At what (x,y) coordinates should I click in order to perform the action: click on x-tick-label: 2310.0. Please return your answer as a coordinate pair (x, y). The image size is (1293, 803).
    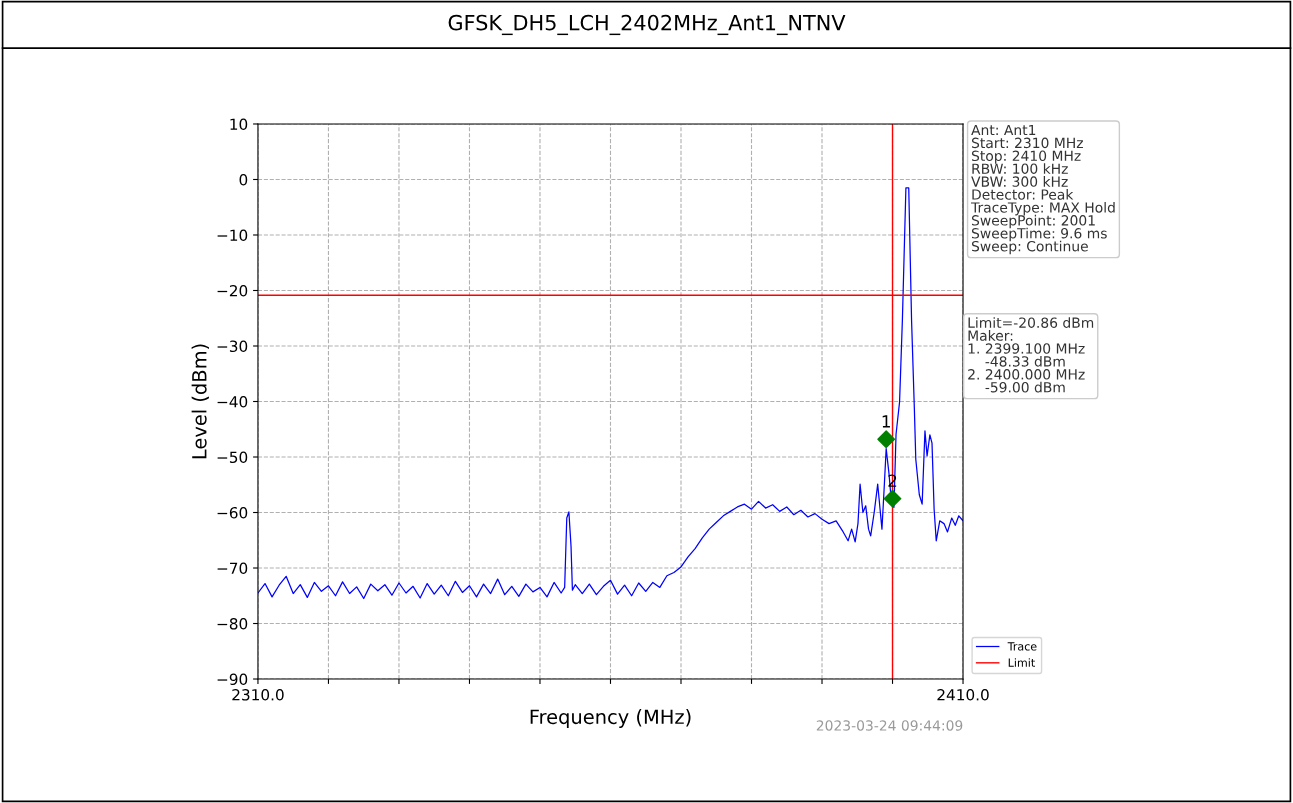
    Looking at the image, I should click on (258, 695).